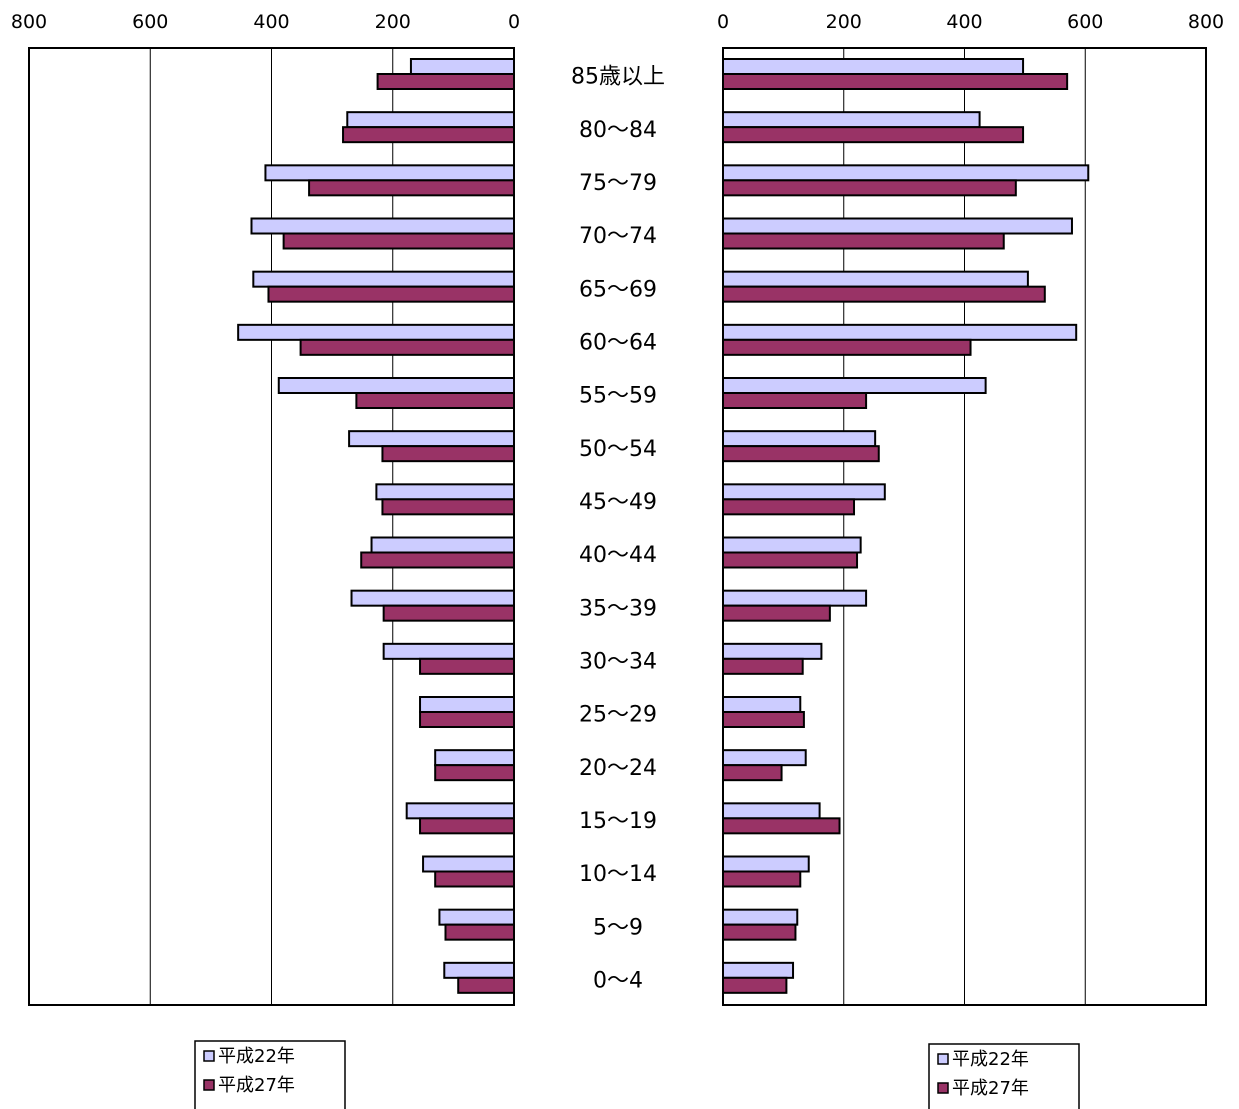 This screenshot has width=1239, height=1109. Describe the element at coordinates (844, 22) in the screenshot. I see `right-x-tick-200: 200` at that location.